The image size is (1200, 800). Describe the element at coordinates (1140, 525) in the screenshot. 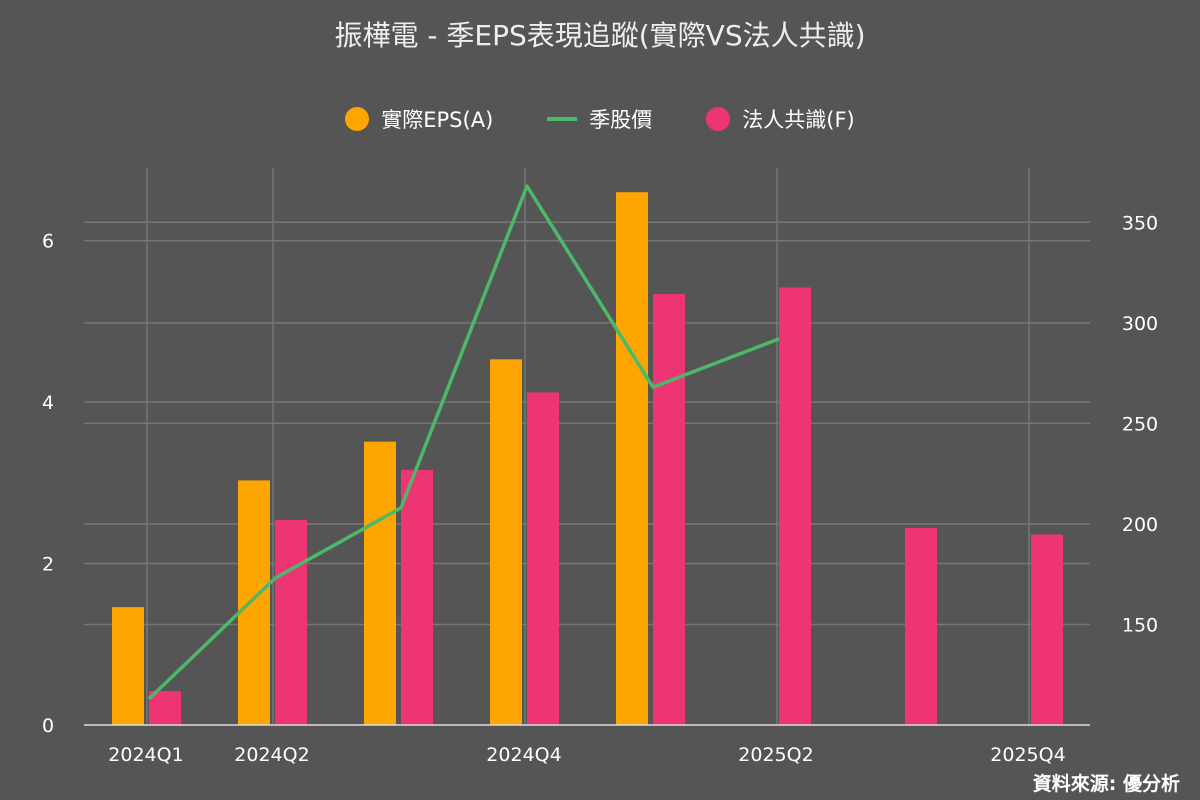

I see `y-right-tick-label: 200` at that location.